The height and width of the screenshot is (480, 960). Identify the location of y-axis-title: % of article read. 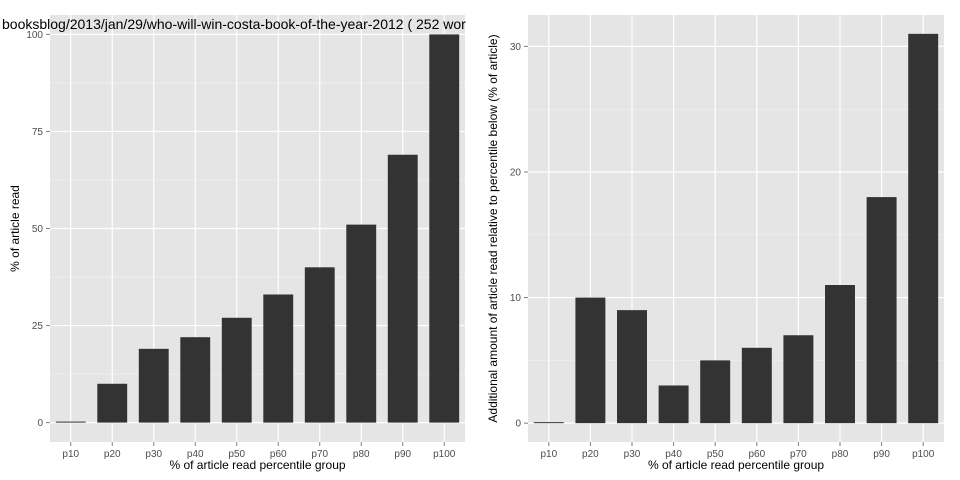
(15, 228).